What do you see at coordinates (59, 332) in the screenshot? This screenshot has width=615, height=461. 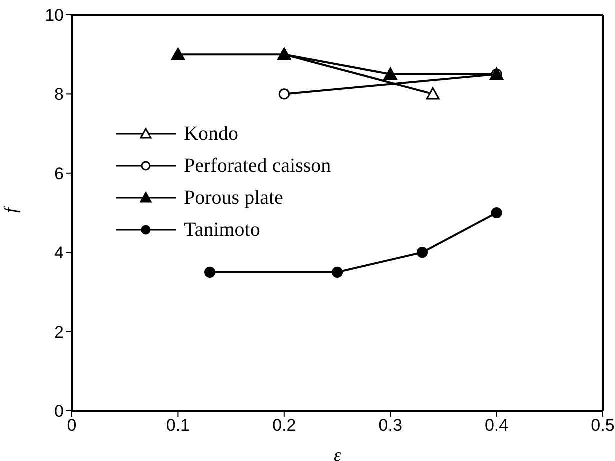 I see `y-tick-label: 2` at bounding box center [59, 332].